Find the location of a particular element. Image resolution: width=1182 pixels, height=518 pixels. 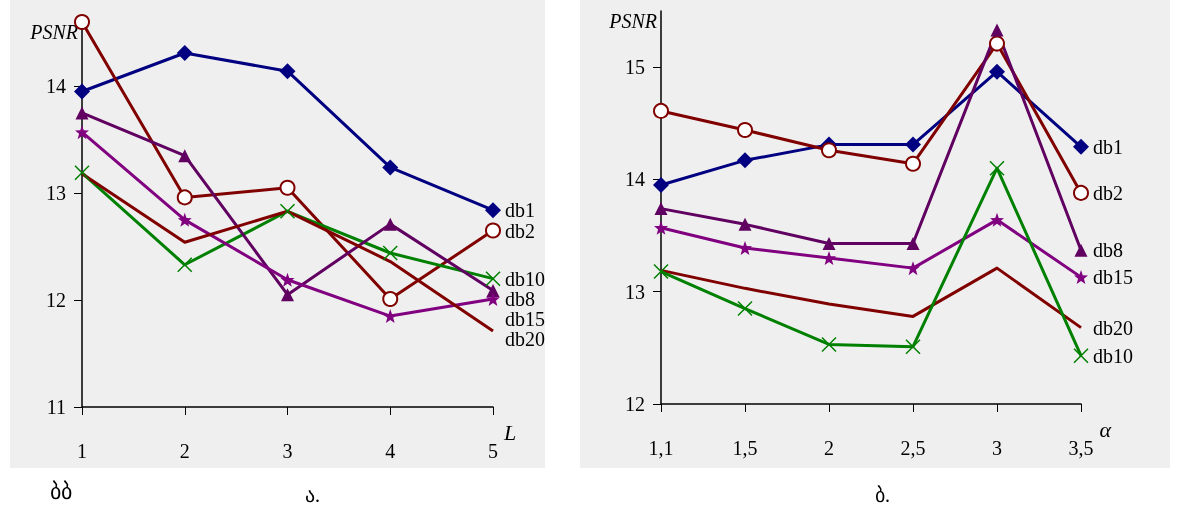

y-tick-label: 15 is located at coordinates (635, 67).